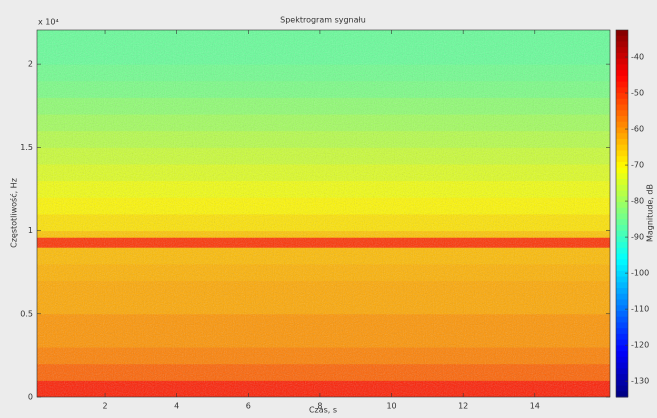 This screenshot has width=657, height=418. I want to click on colorbar-tick-label: -50, so click(637, 93).